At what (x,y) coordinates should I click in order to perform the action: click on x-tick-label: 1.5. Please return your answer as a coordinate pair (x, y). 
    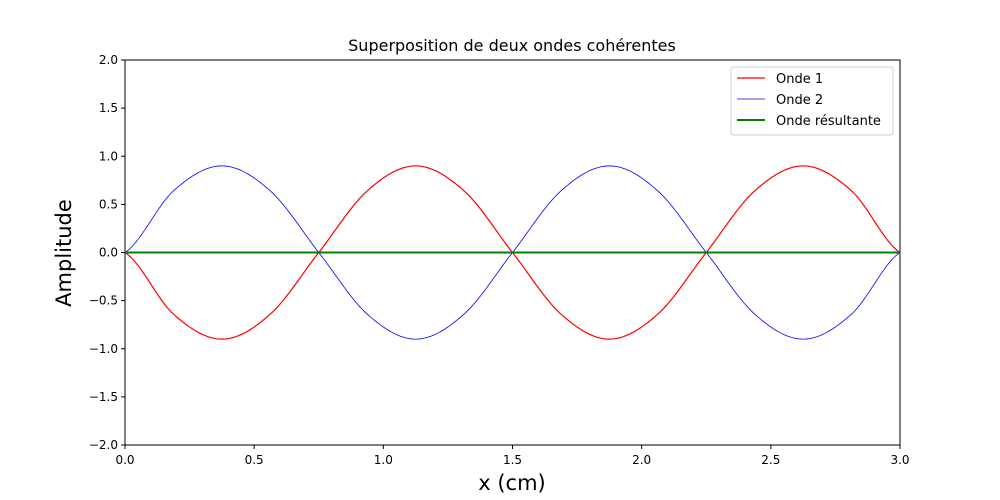
    Looking at the image, I should click on (512, 460).